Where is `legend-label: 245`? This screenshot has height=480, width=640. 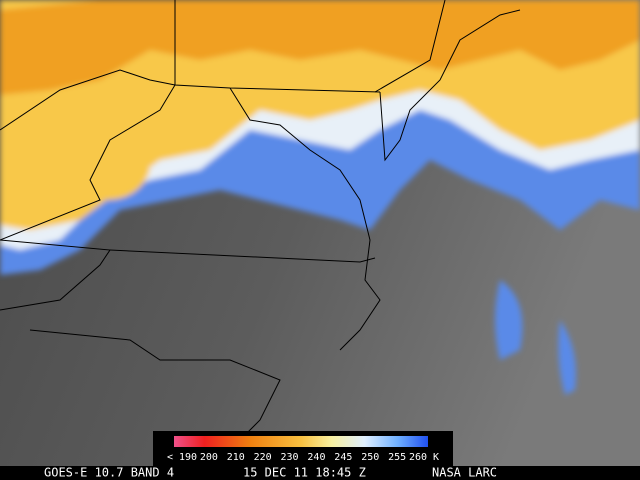
legend-label: 245 is located at coordinates (343, 457).